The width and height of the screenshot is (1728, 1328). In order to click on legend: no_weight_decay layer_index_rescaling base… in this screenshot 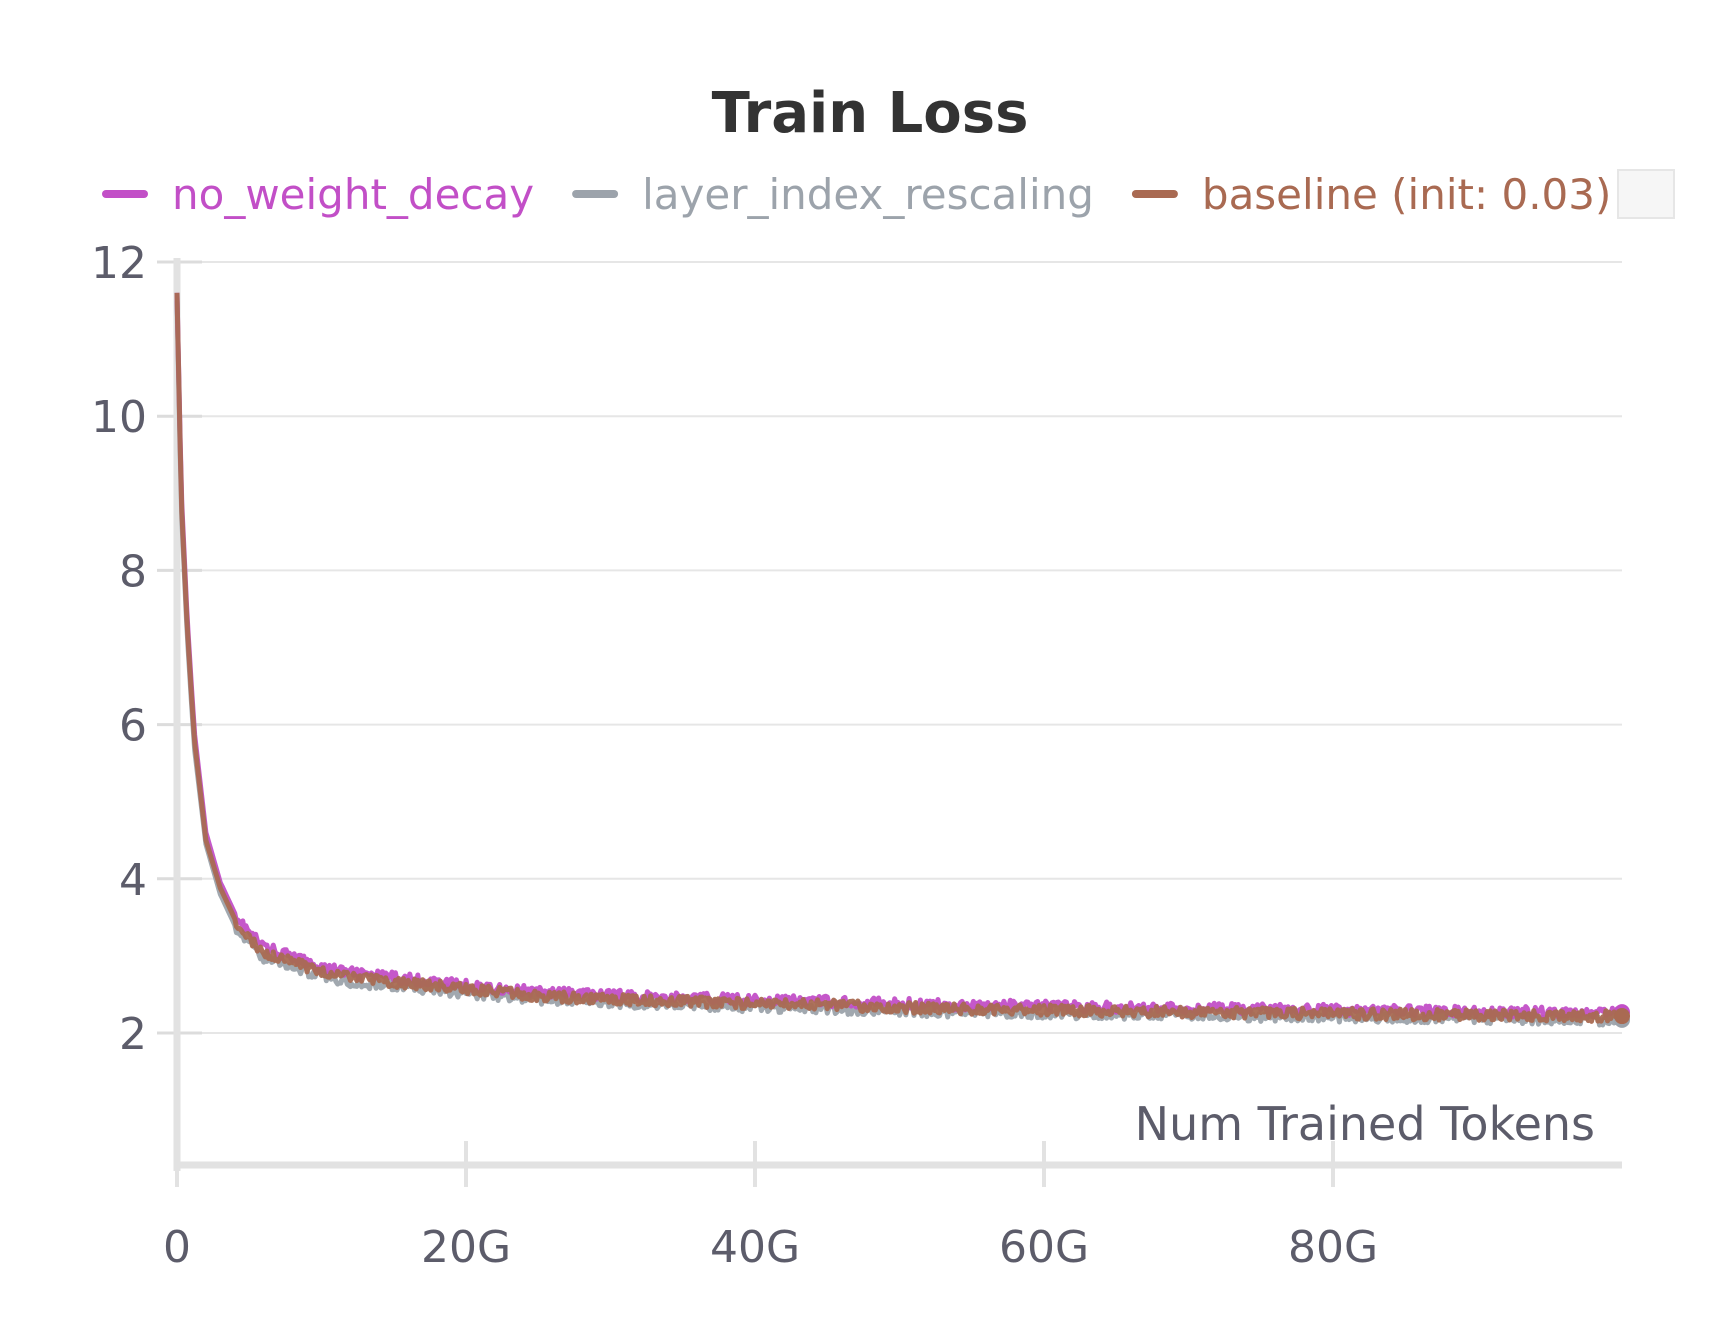, I will do `click(856, 194)`.